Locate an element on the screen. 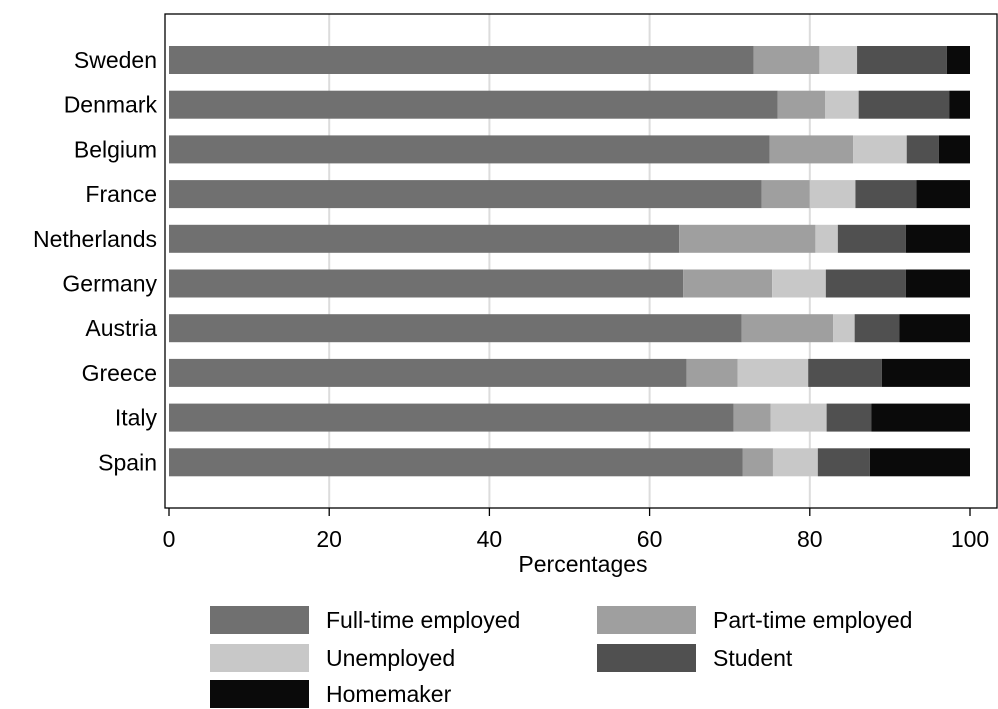  legend-label: Full-time employed is located at coordinates (423, 620).